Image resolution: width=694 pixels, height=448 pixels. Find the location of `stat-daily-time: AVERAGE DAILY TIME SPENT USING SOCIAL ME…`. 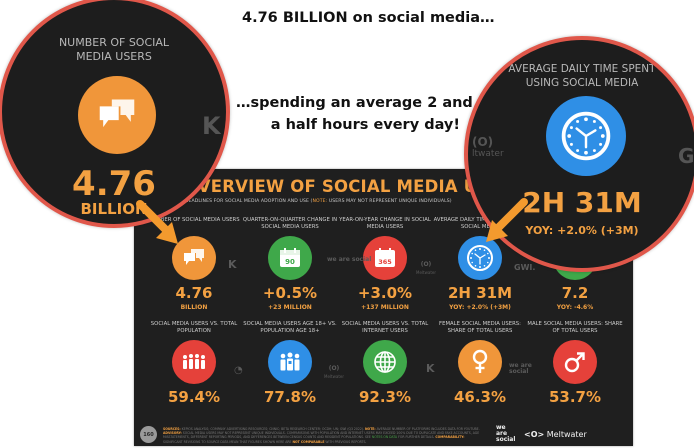

stat-daily-time: AVERAGE DAILY TIME SPENT USING SOCIAL ME… is located at coordinates (480, 264).